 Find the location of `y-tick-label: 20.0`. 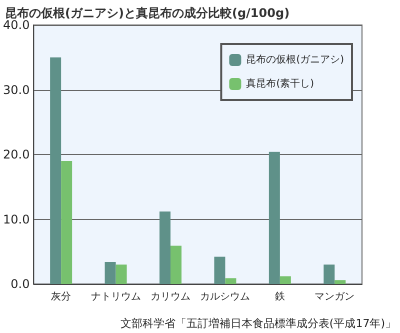

y-tick-label: 20.0 is located at coordinates (16, 155).